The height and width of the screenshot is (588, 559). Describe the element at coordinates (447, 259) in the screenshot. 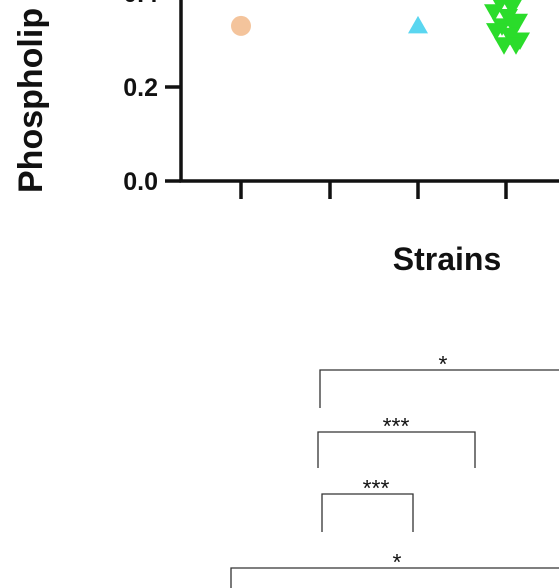

I see `x-axis-title: Strains` at that location.